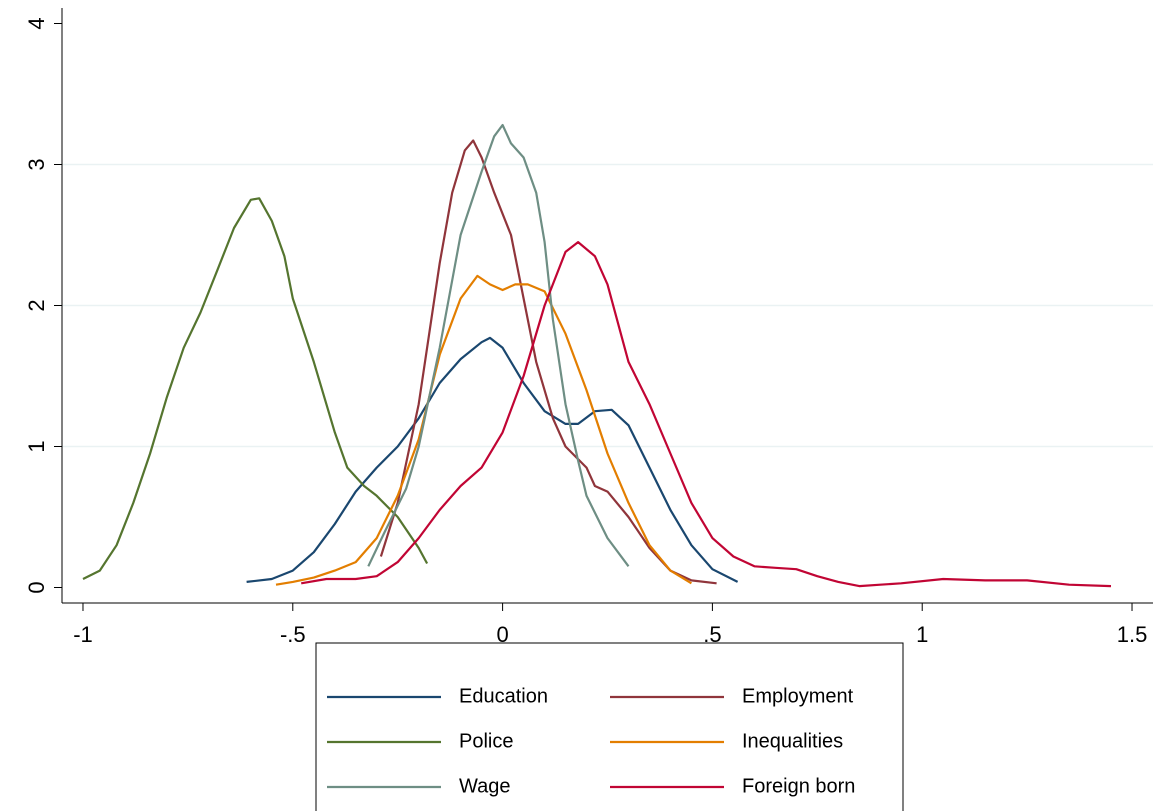 This screenshot has height=811, width=1163. Describe the element at coordinates (712, 634) in the screenshot. I see `x-tick-label: .5` at that location.